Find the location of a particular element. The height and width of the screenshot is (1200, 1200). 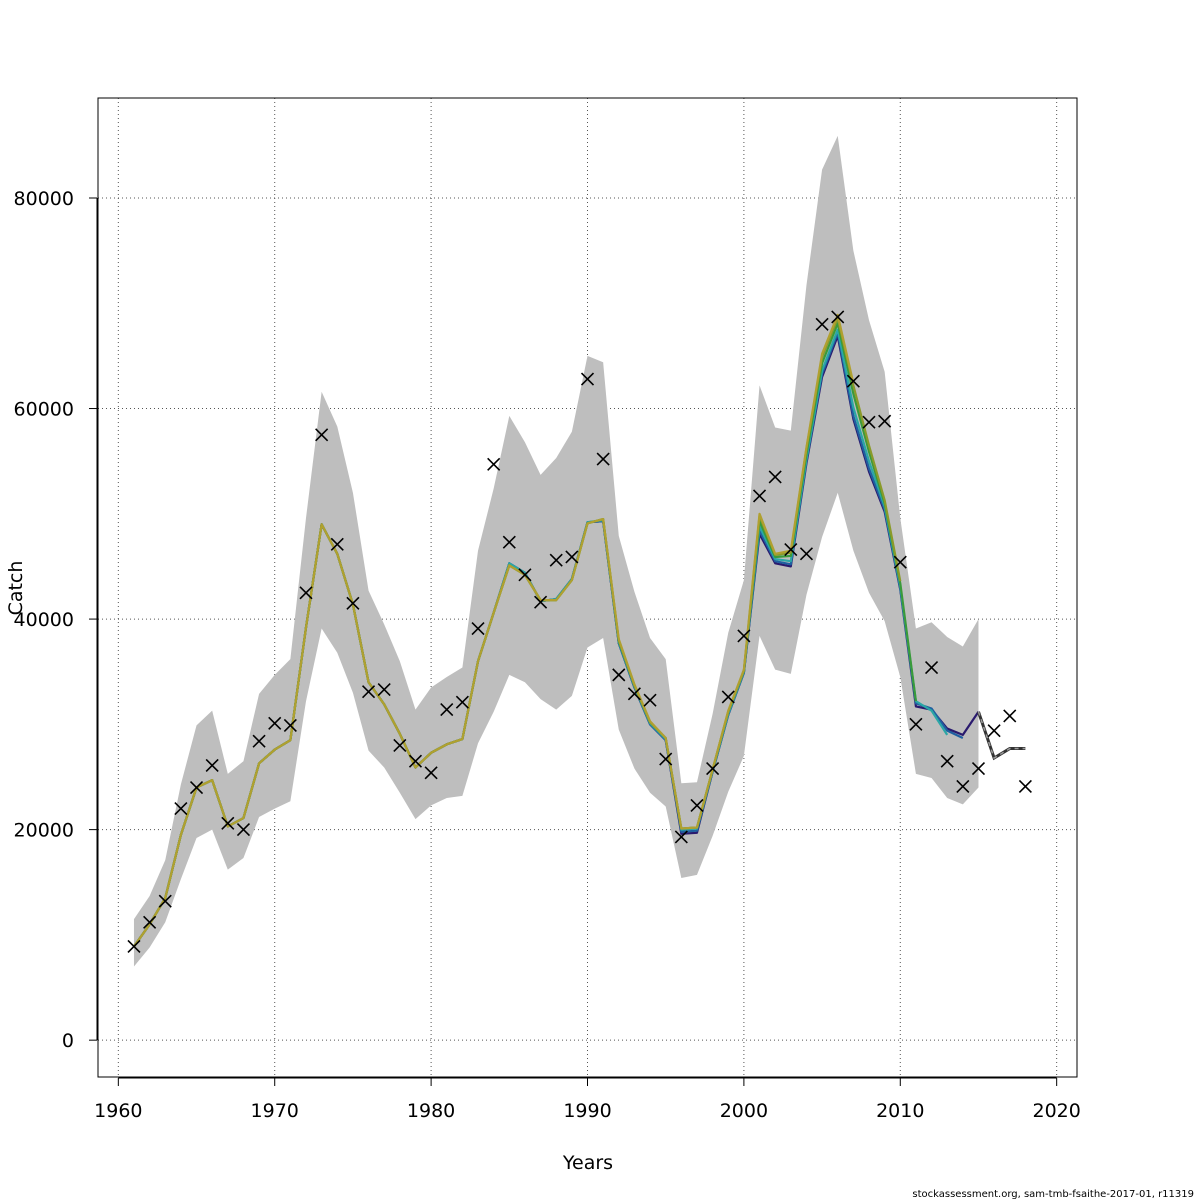

x-tick-label: 2020 is located at coordinates (1056, 1111).